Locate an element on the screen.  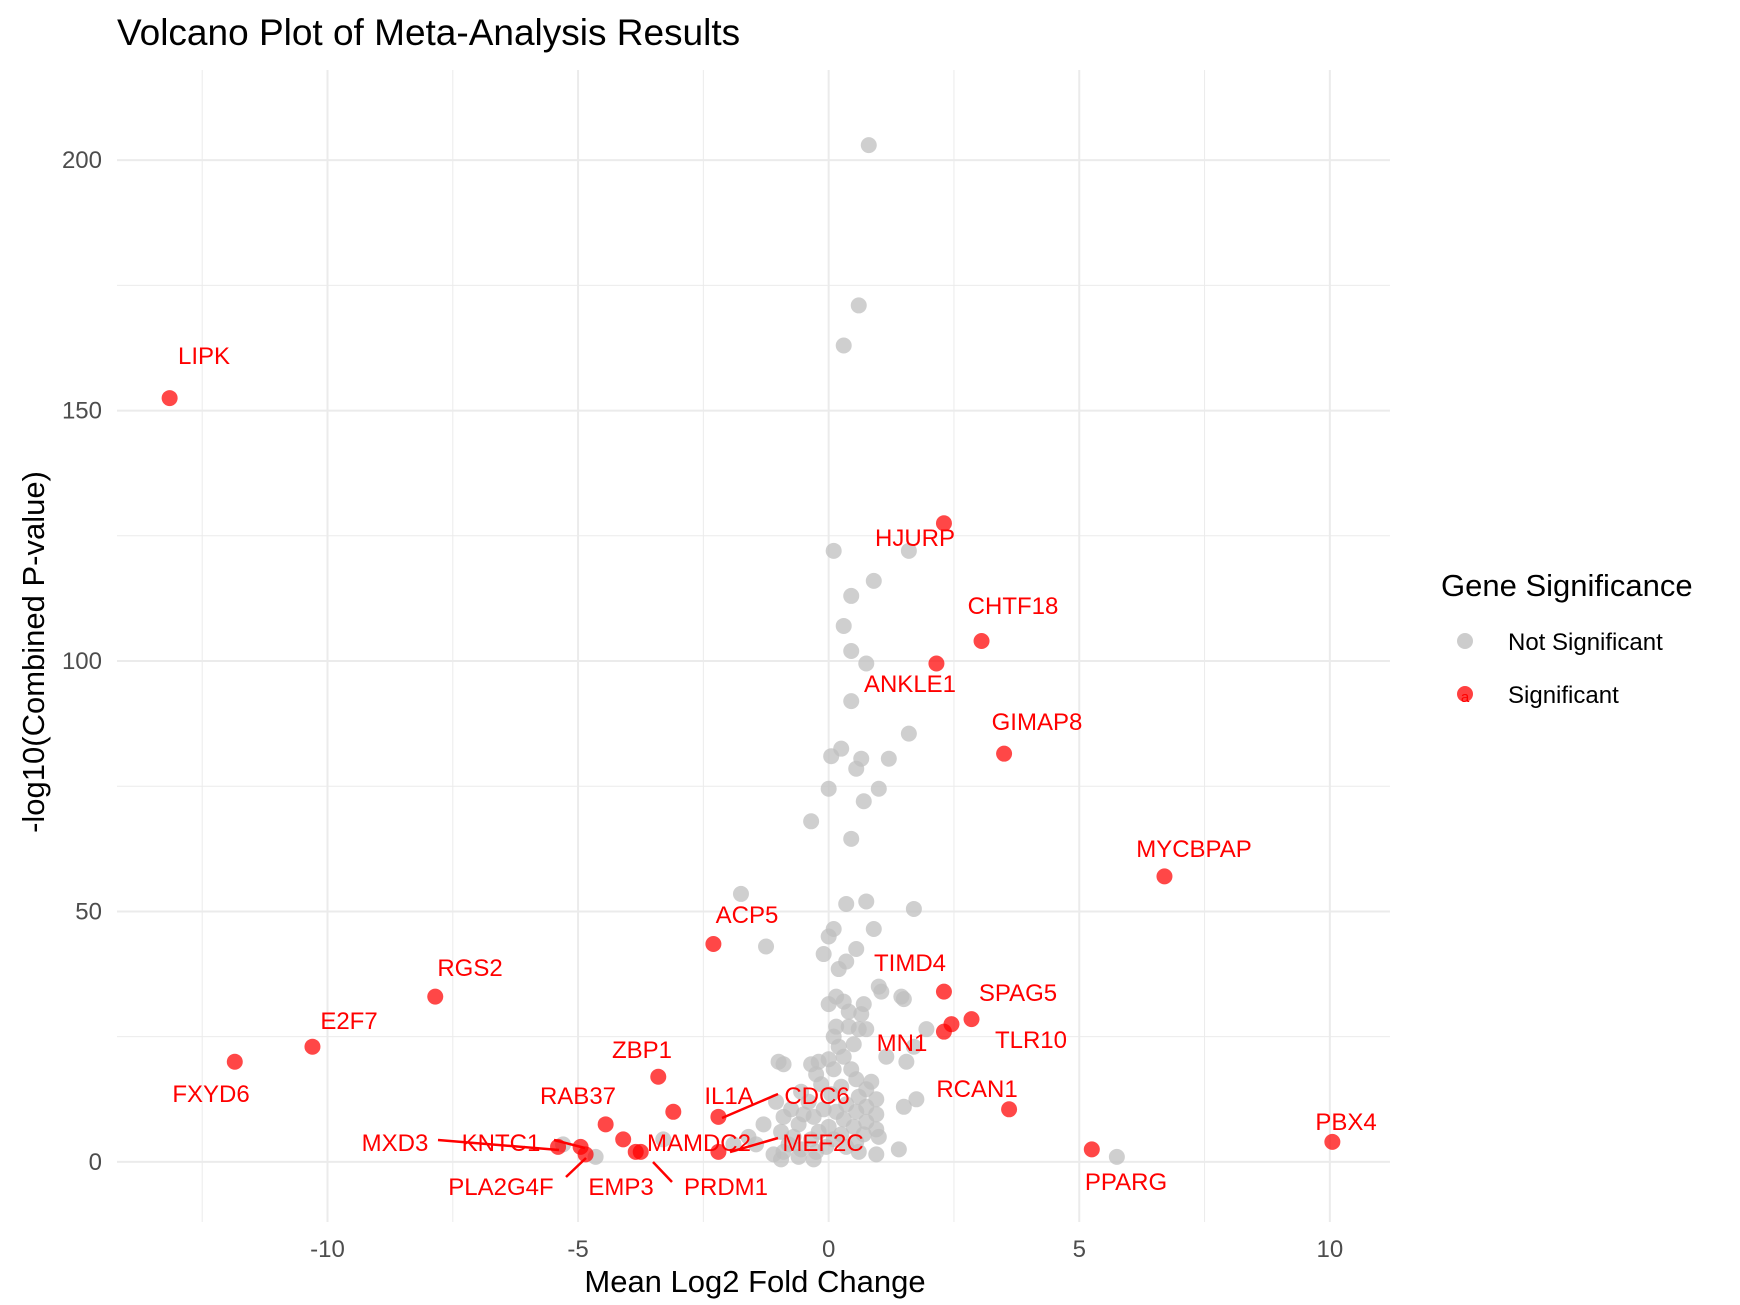
gene-label-cdc6: CDC6 is located at coordinates (816, 1096).